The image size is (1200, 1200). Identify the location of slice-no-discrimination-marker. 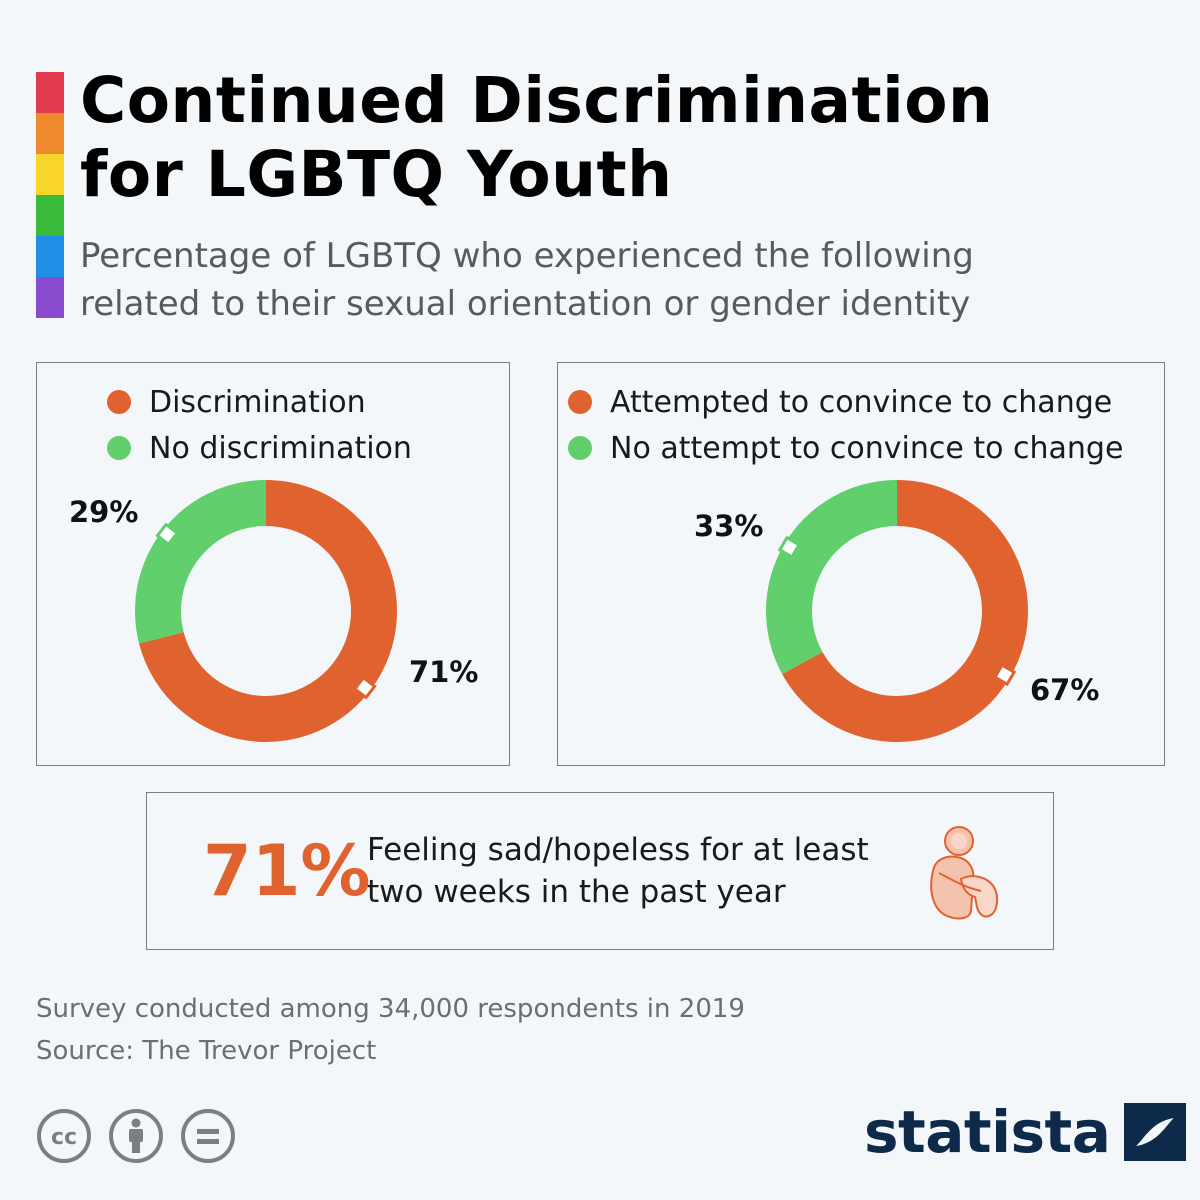
(167, 534).